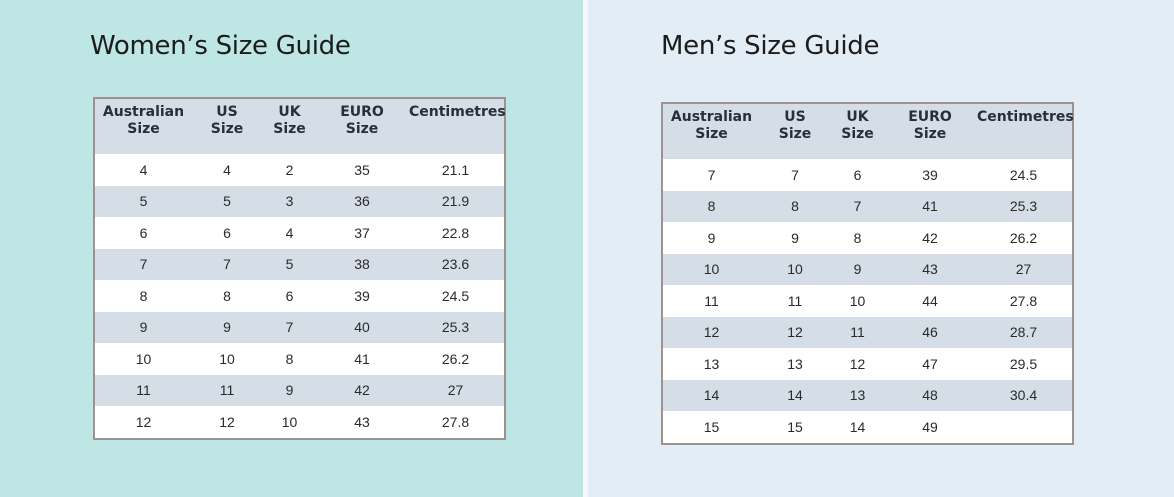 This screenshot has height=497, width=1174. What do you see at coordinates (299, 233) in the screenshot?
I see `table-row: 6 6 4 37 22.8` at bounding box center [299, 233].